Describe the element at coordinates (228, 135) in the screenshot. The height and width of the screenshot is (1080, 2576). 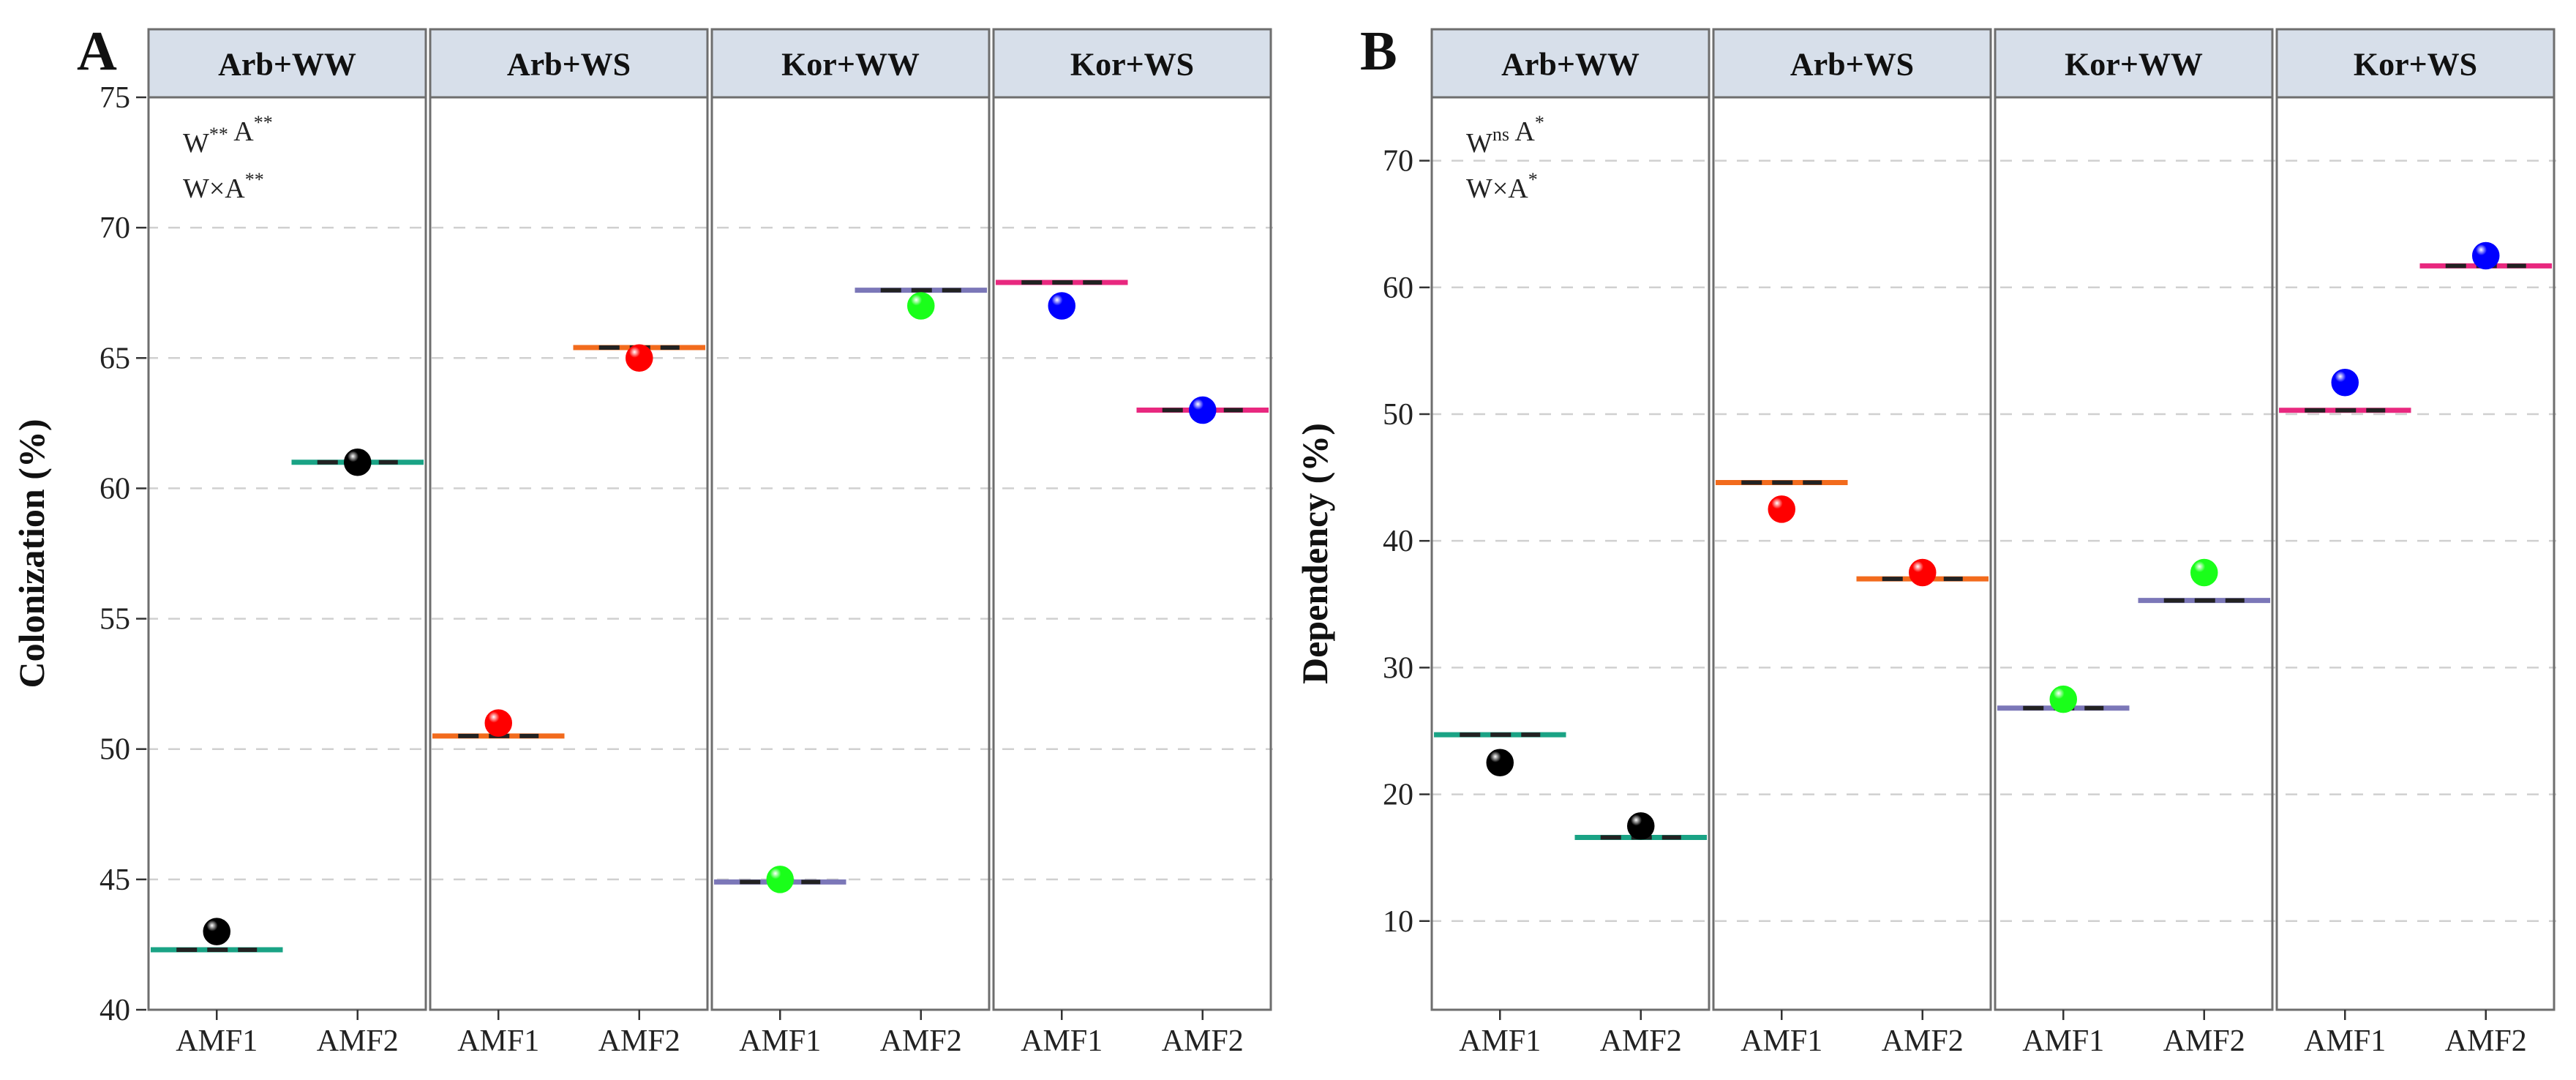
I see `significance-annotation: W** A**` at that location.